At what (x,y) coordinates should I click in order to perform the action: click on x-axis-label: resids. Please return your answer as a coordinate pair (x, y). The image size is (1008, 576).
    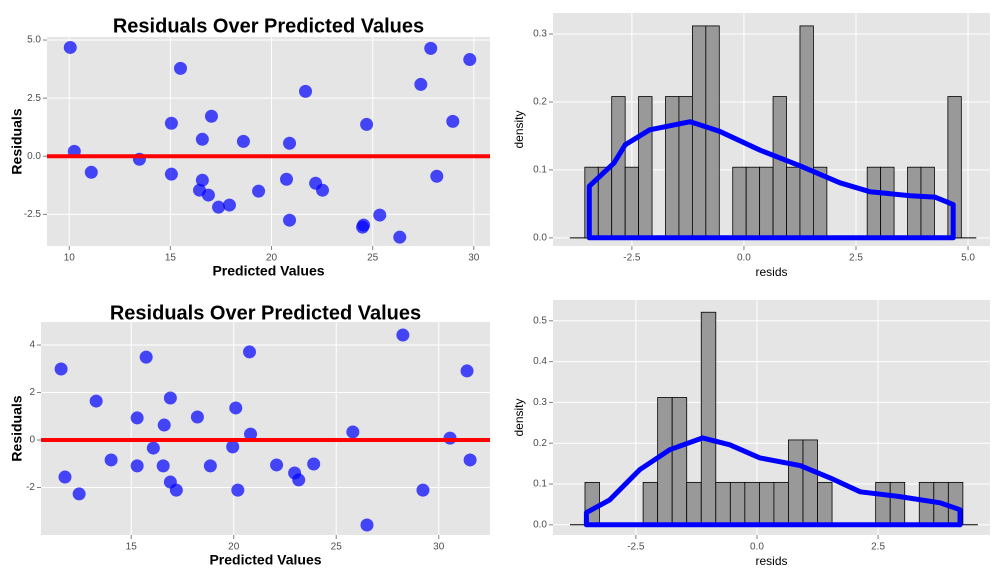
    Looking at the image, I should click on (771, 272).